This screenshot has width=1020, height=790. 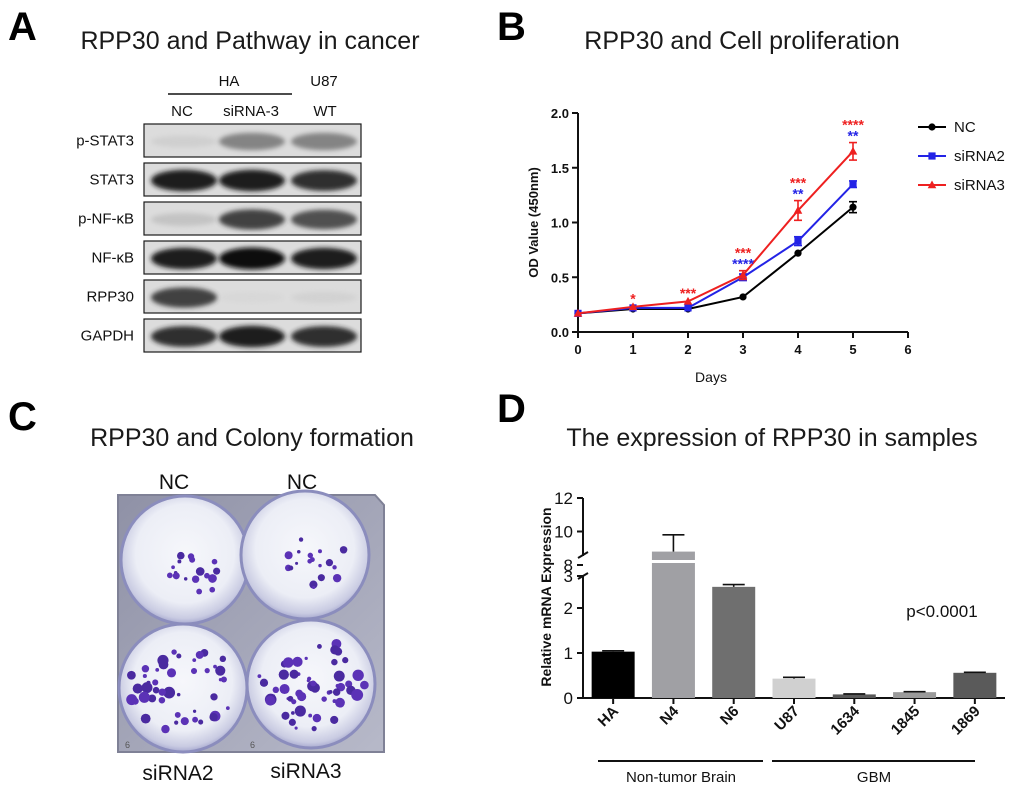 I want to click on y-tick-label: 0, so click(x=568, y=698).